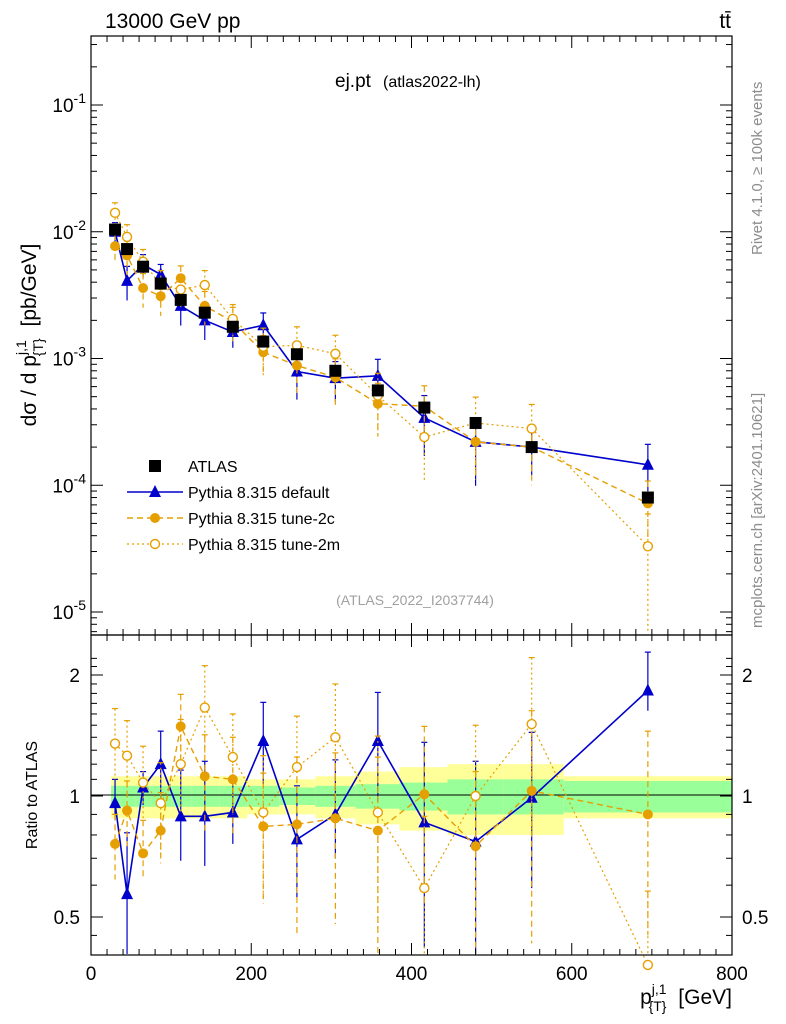  I want to click on main-y-tick-label: 10⁻³, so click(69, 357).